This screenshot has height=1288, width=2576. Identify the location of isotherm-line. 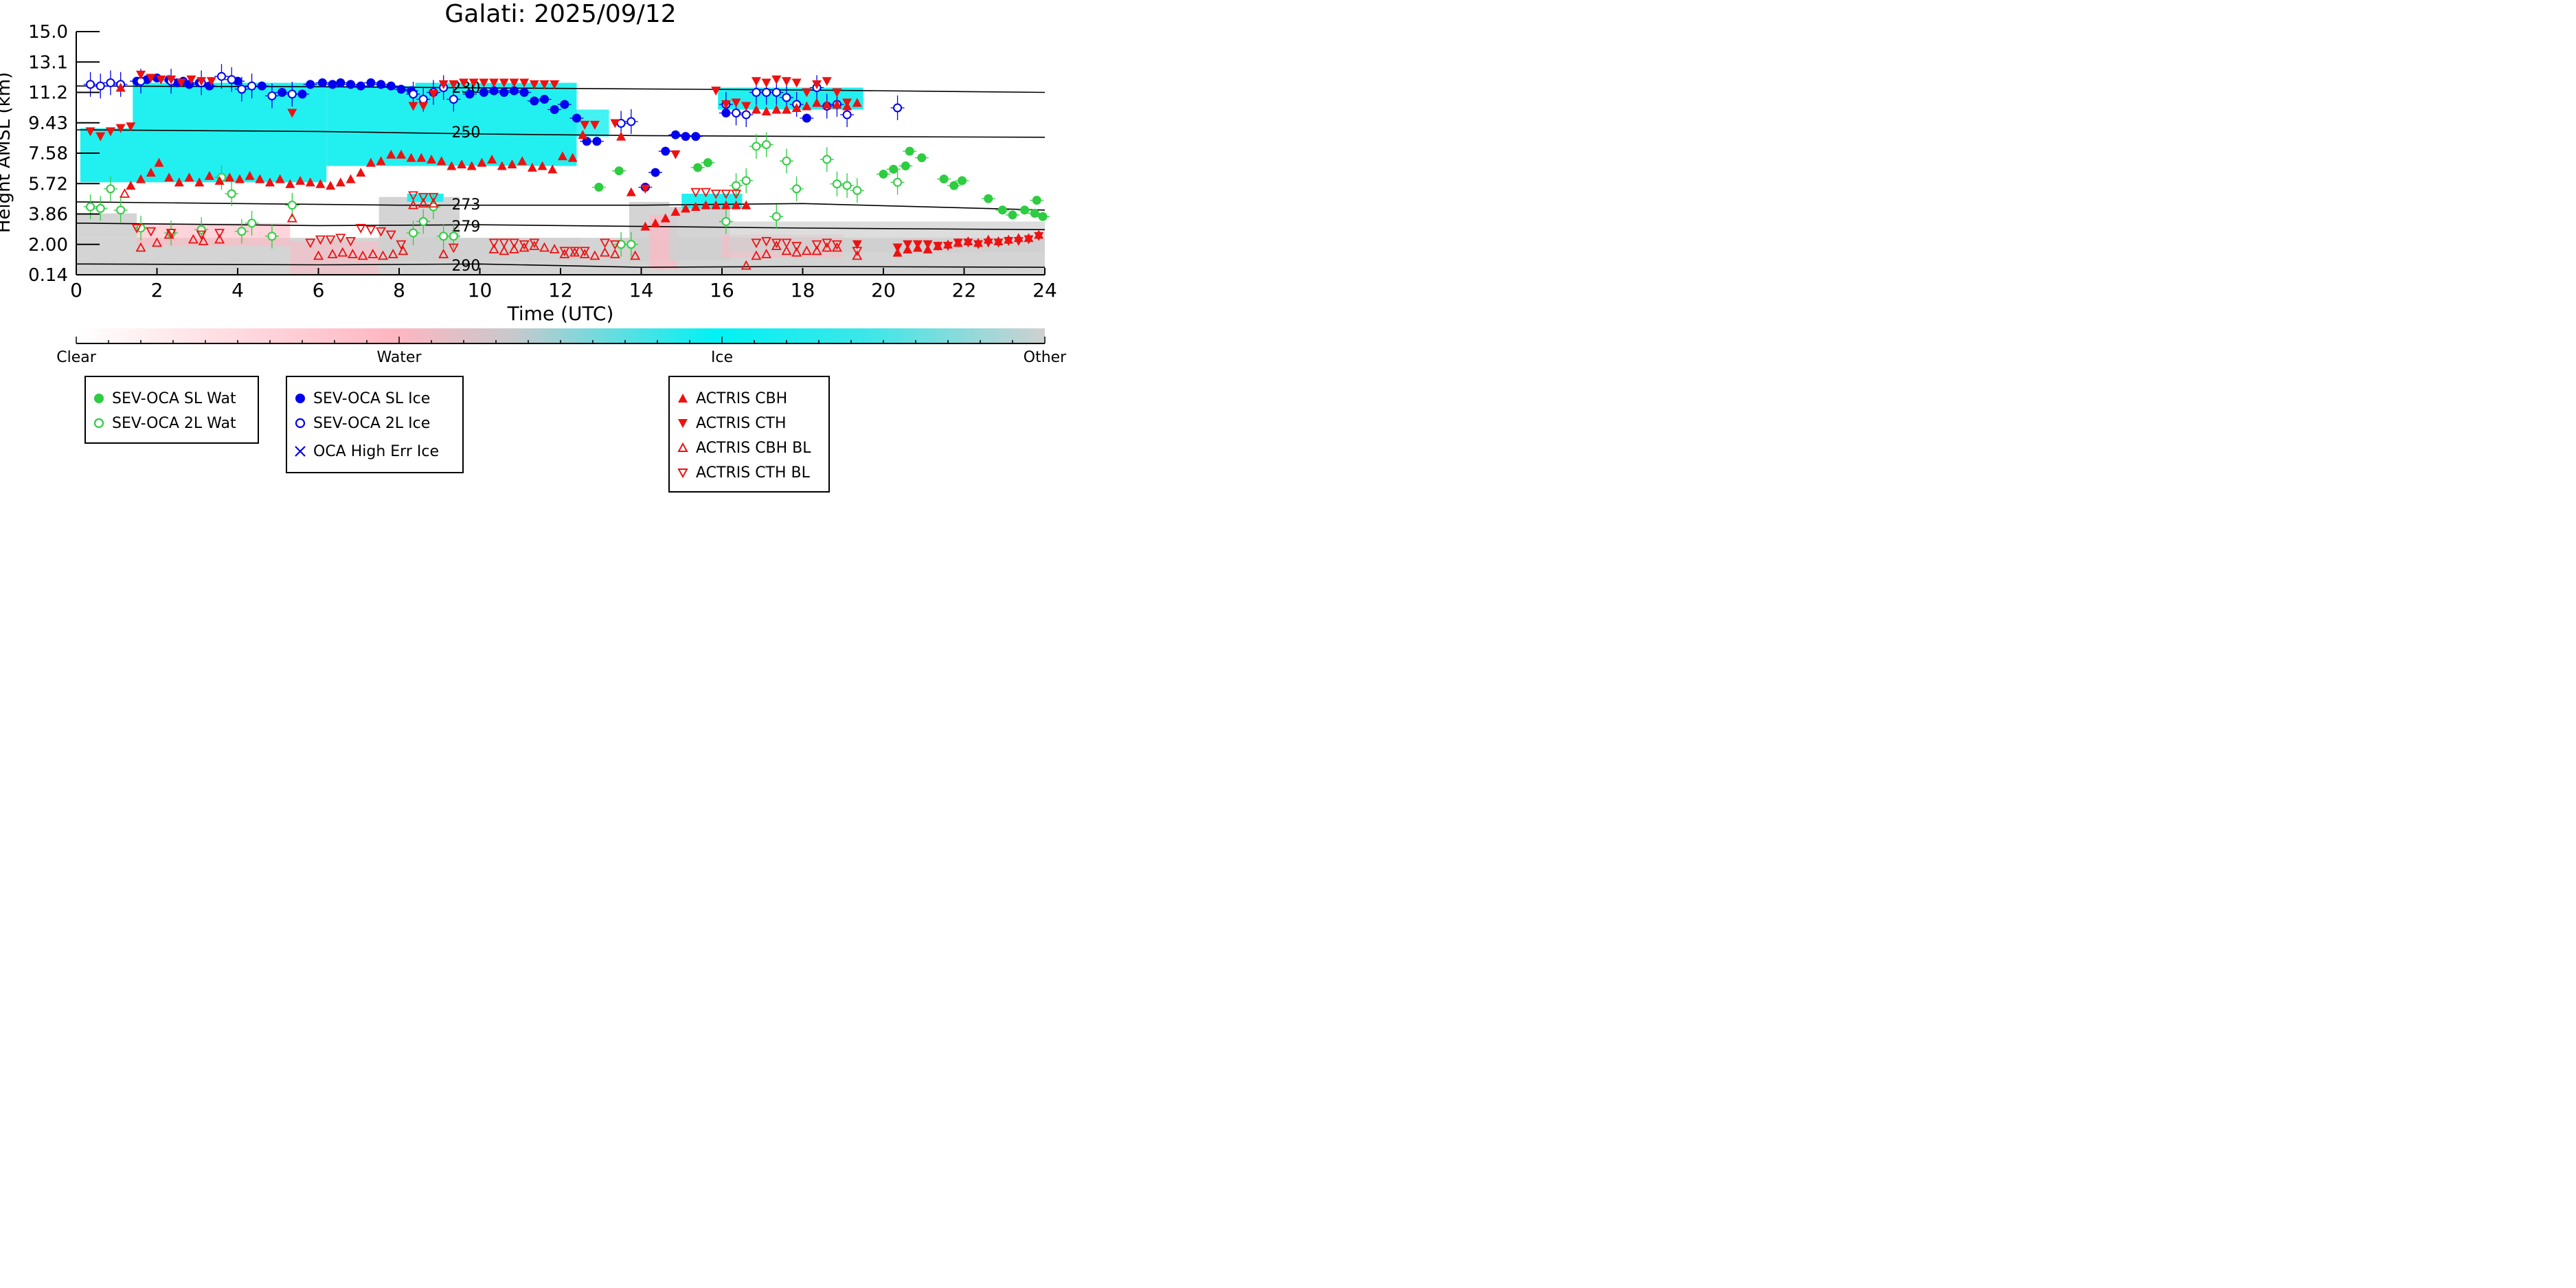
(561, 227).